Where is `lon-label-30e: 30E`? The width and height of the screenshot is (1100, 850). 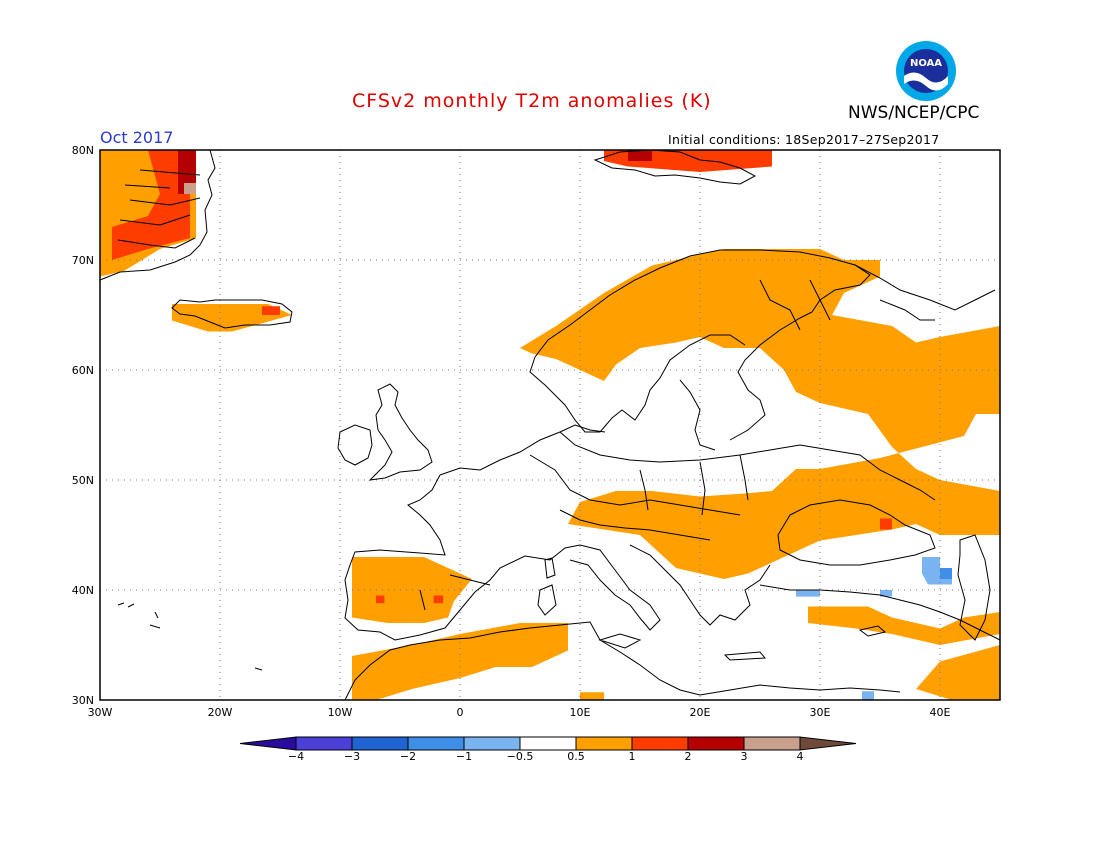 lon-label-30e: 30E is located at coordinates (820, 712).